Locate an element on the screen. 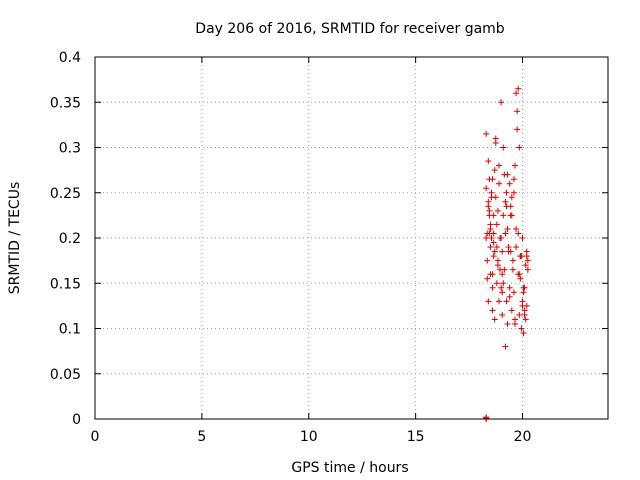  y-tick-label: 0.15 is located at coordinates (65, 284).